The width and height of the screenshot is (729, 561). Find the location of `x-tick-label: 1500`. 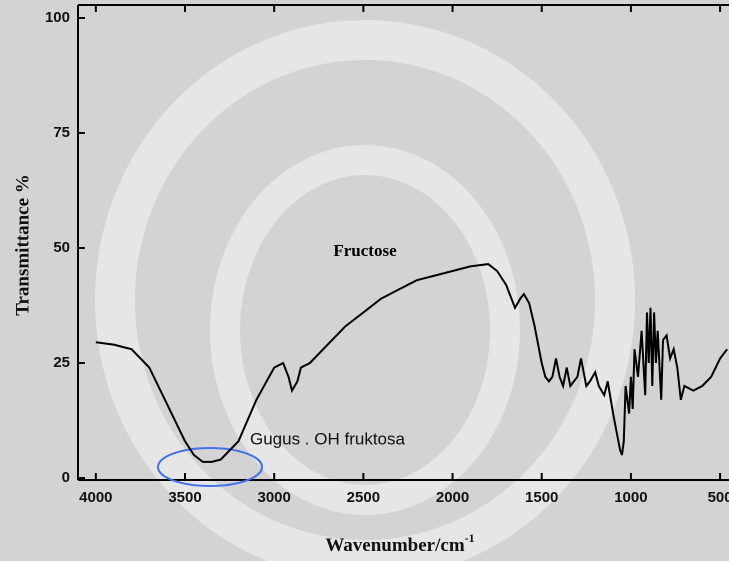

x-tick-label: 1500 is located at coordinates (541, 497).